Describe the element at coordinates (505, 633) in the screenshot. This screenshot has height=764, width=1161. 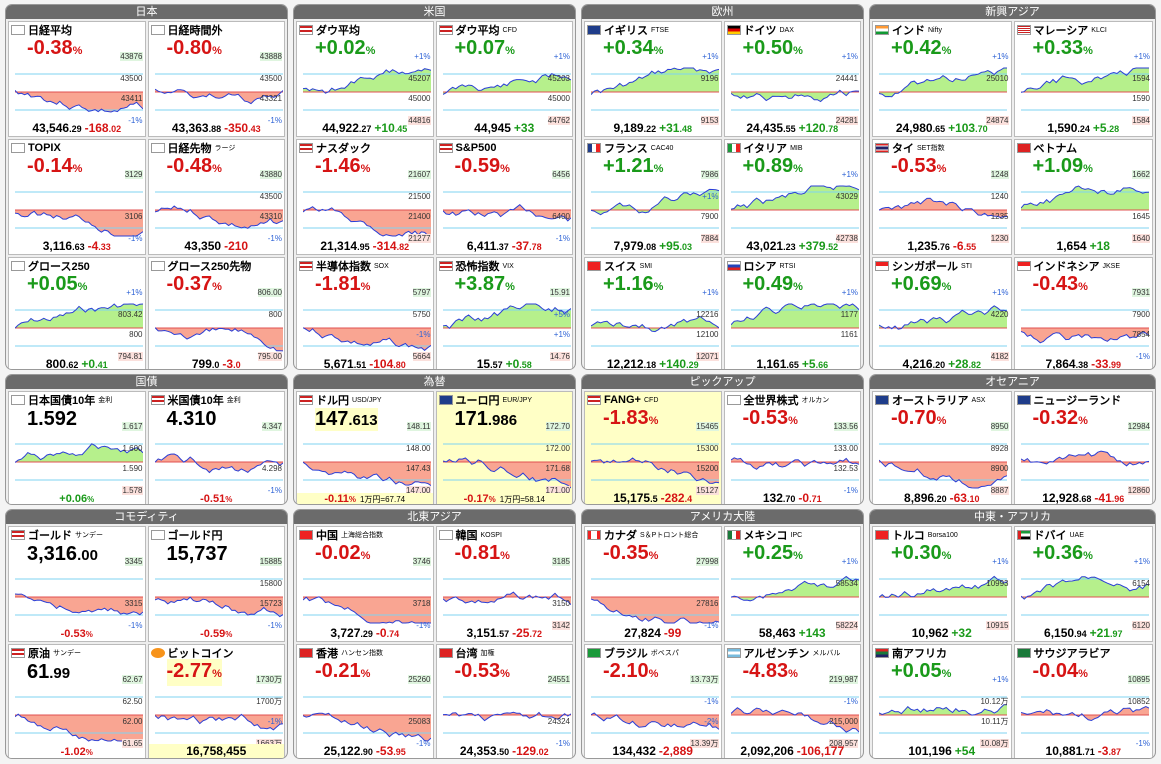
I see `tile-footer: 3,151.57 -25.72` at that location.